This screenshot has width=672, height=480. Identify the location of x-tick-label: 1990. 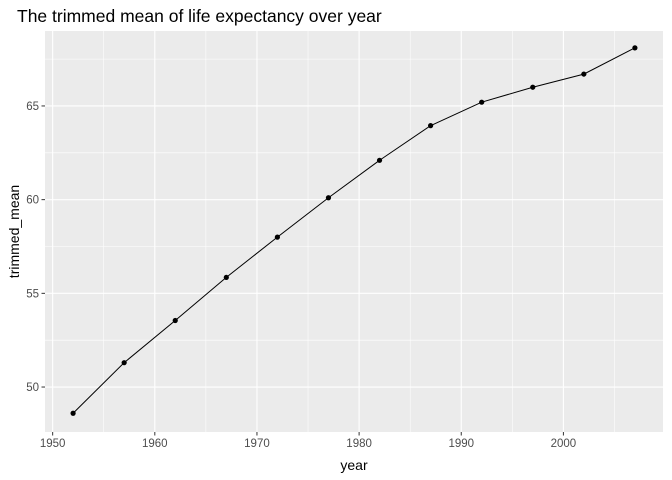
(461, 444).